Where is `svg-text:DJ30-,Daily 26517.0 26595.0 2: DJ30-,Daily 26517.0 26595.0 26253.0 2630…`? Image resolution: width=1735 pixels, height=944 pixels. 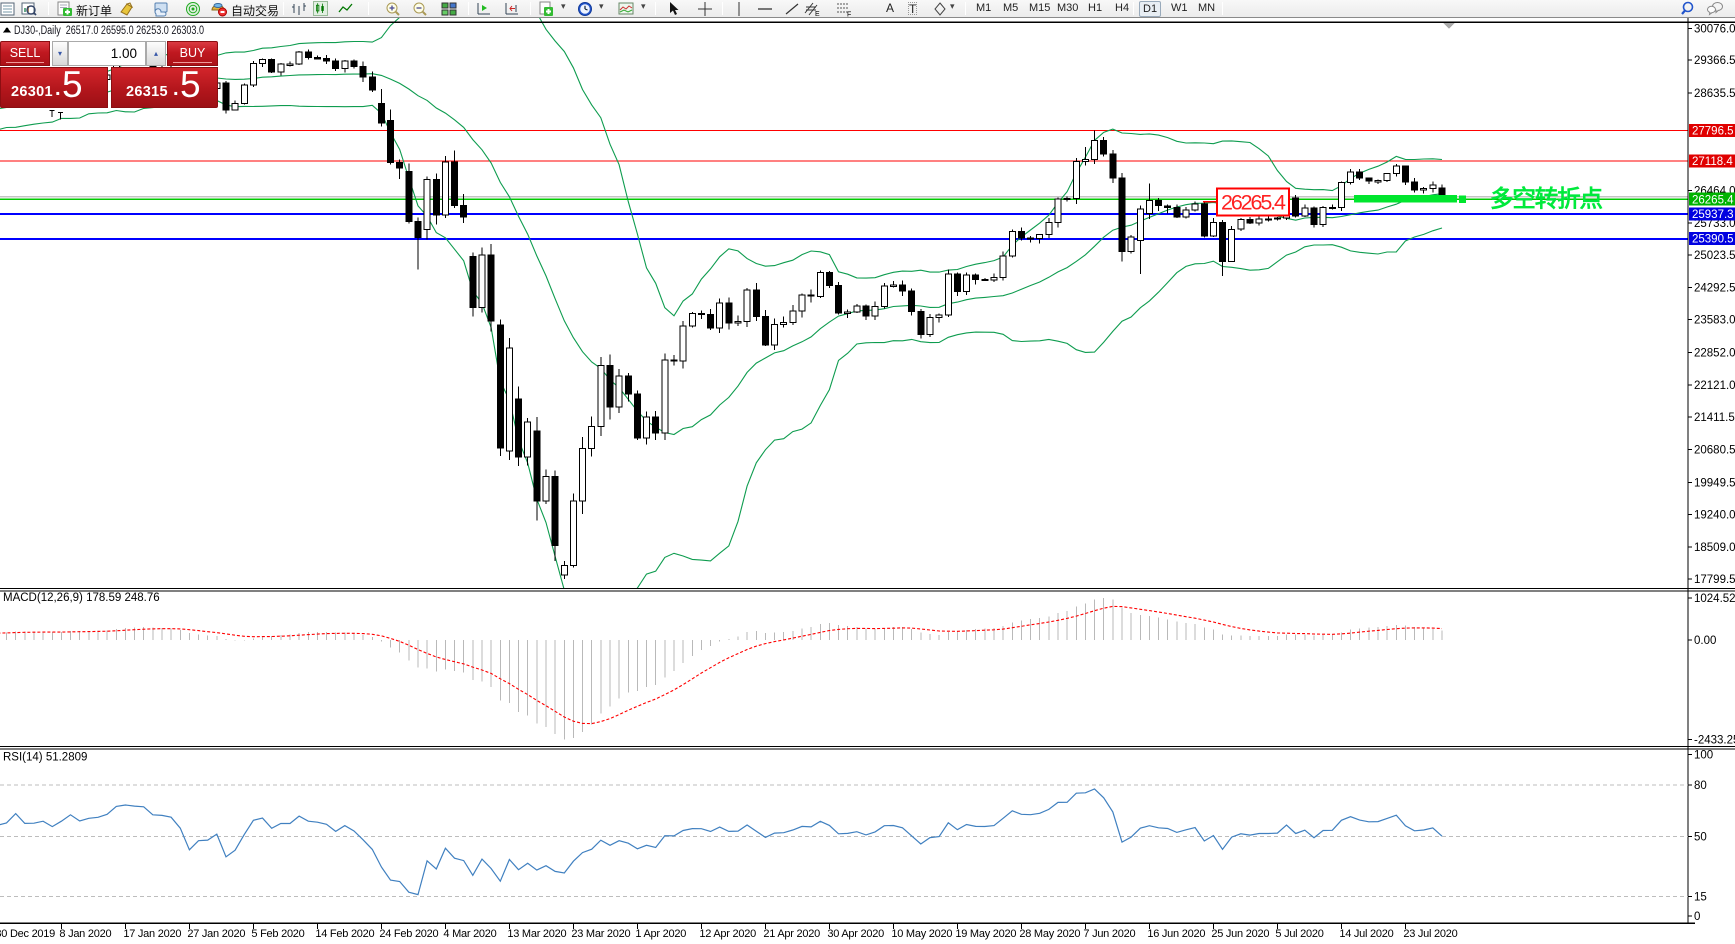 svg-text:DJ30-,Daily 26517.0 26595.0 2: DJ30-,Daily 26517.0 26595.0 26253.0 2630… is located at coordinates (109, 31).